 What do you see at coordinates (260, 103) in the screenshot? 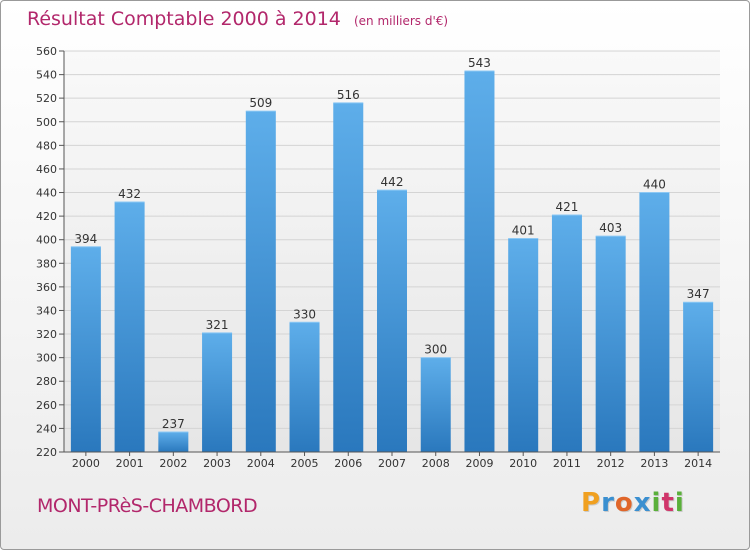
I see `bar-value-label: 509` at bounding box center [260, 103].